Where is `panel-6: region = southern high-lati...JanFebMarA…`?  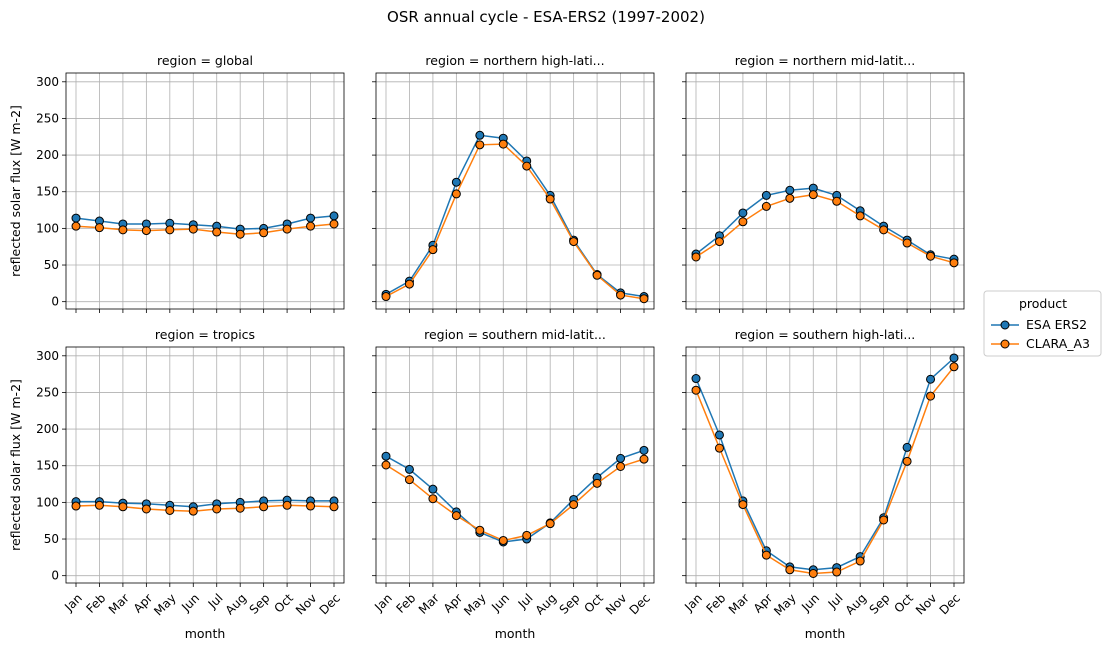 panel-6: region = southern high-lati...JanFebMarA… is located at coordinates (823, 484).